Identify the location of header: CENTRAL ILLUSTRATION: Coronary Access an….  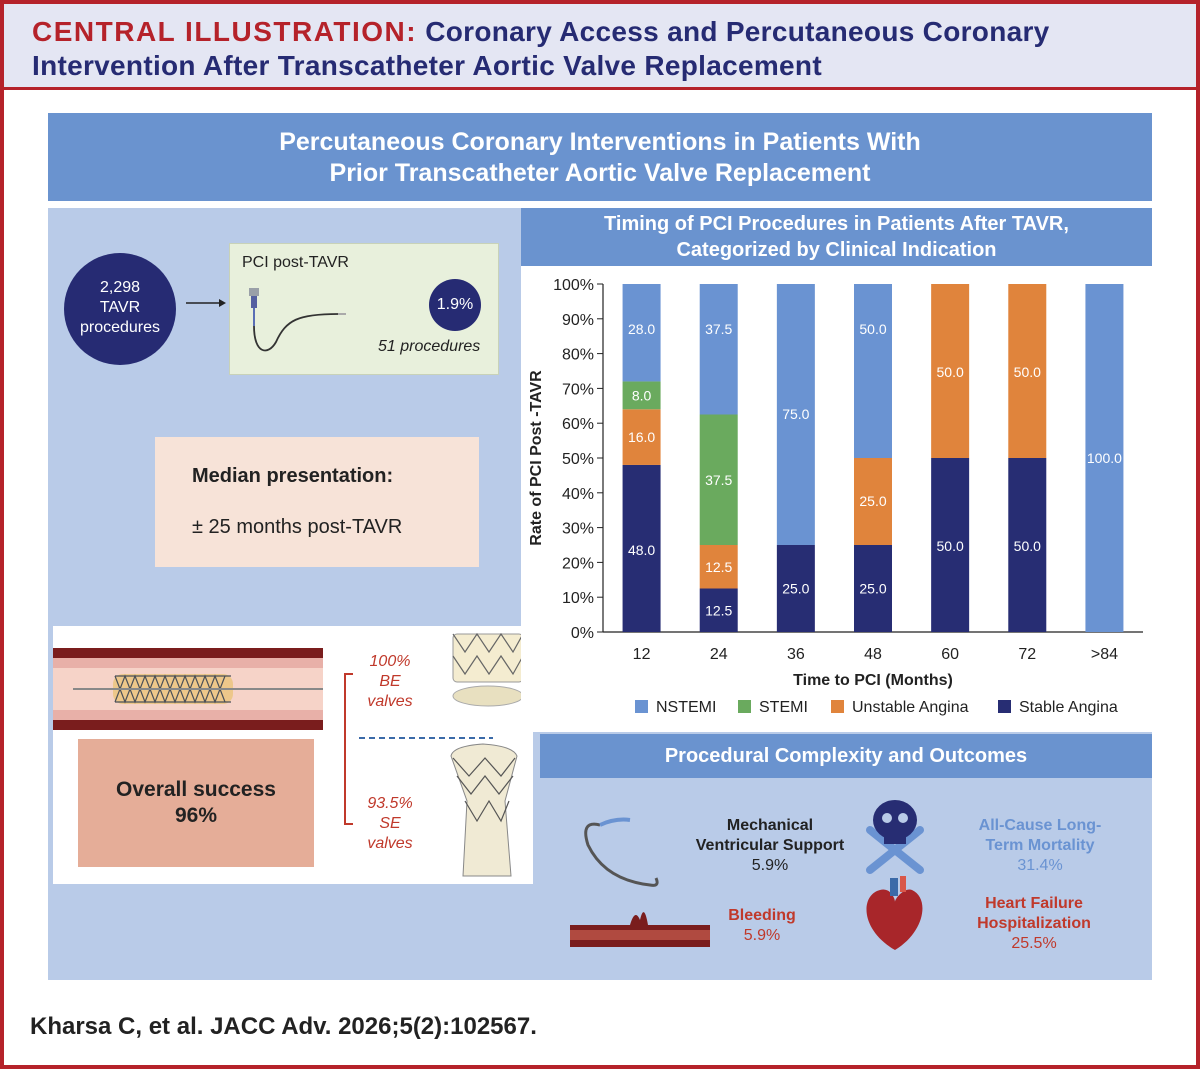
(600, 47).